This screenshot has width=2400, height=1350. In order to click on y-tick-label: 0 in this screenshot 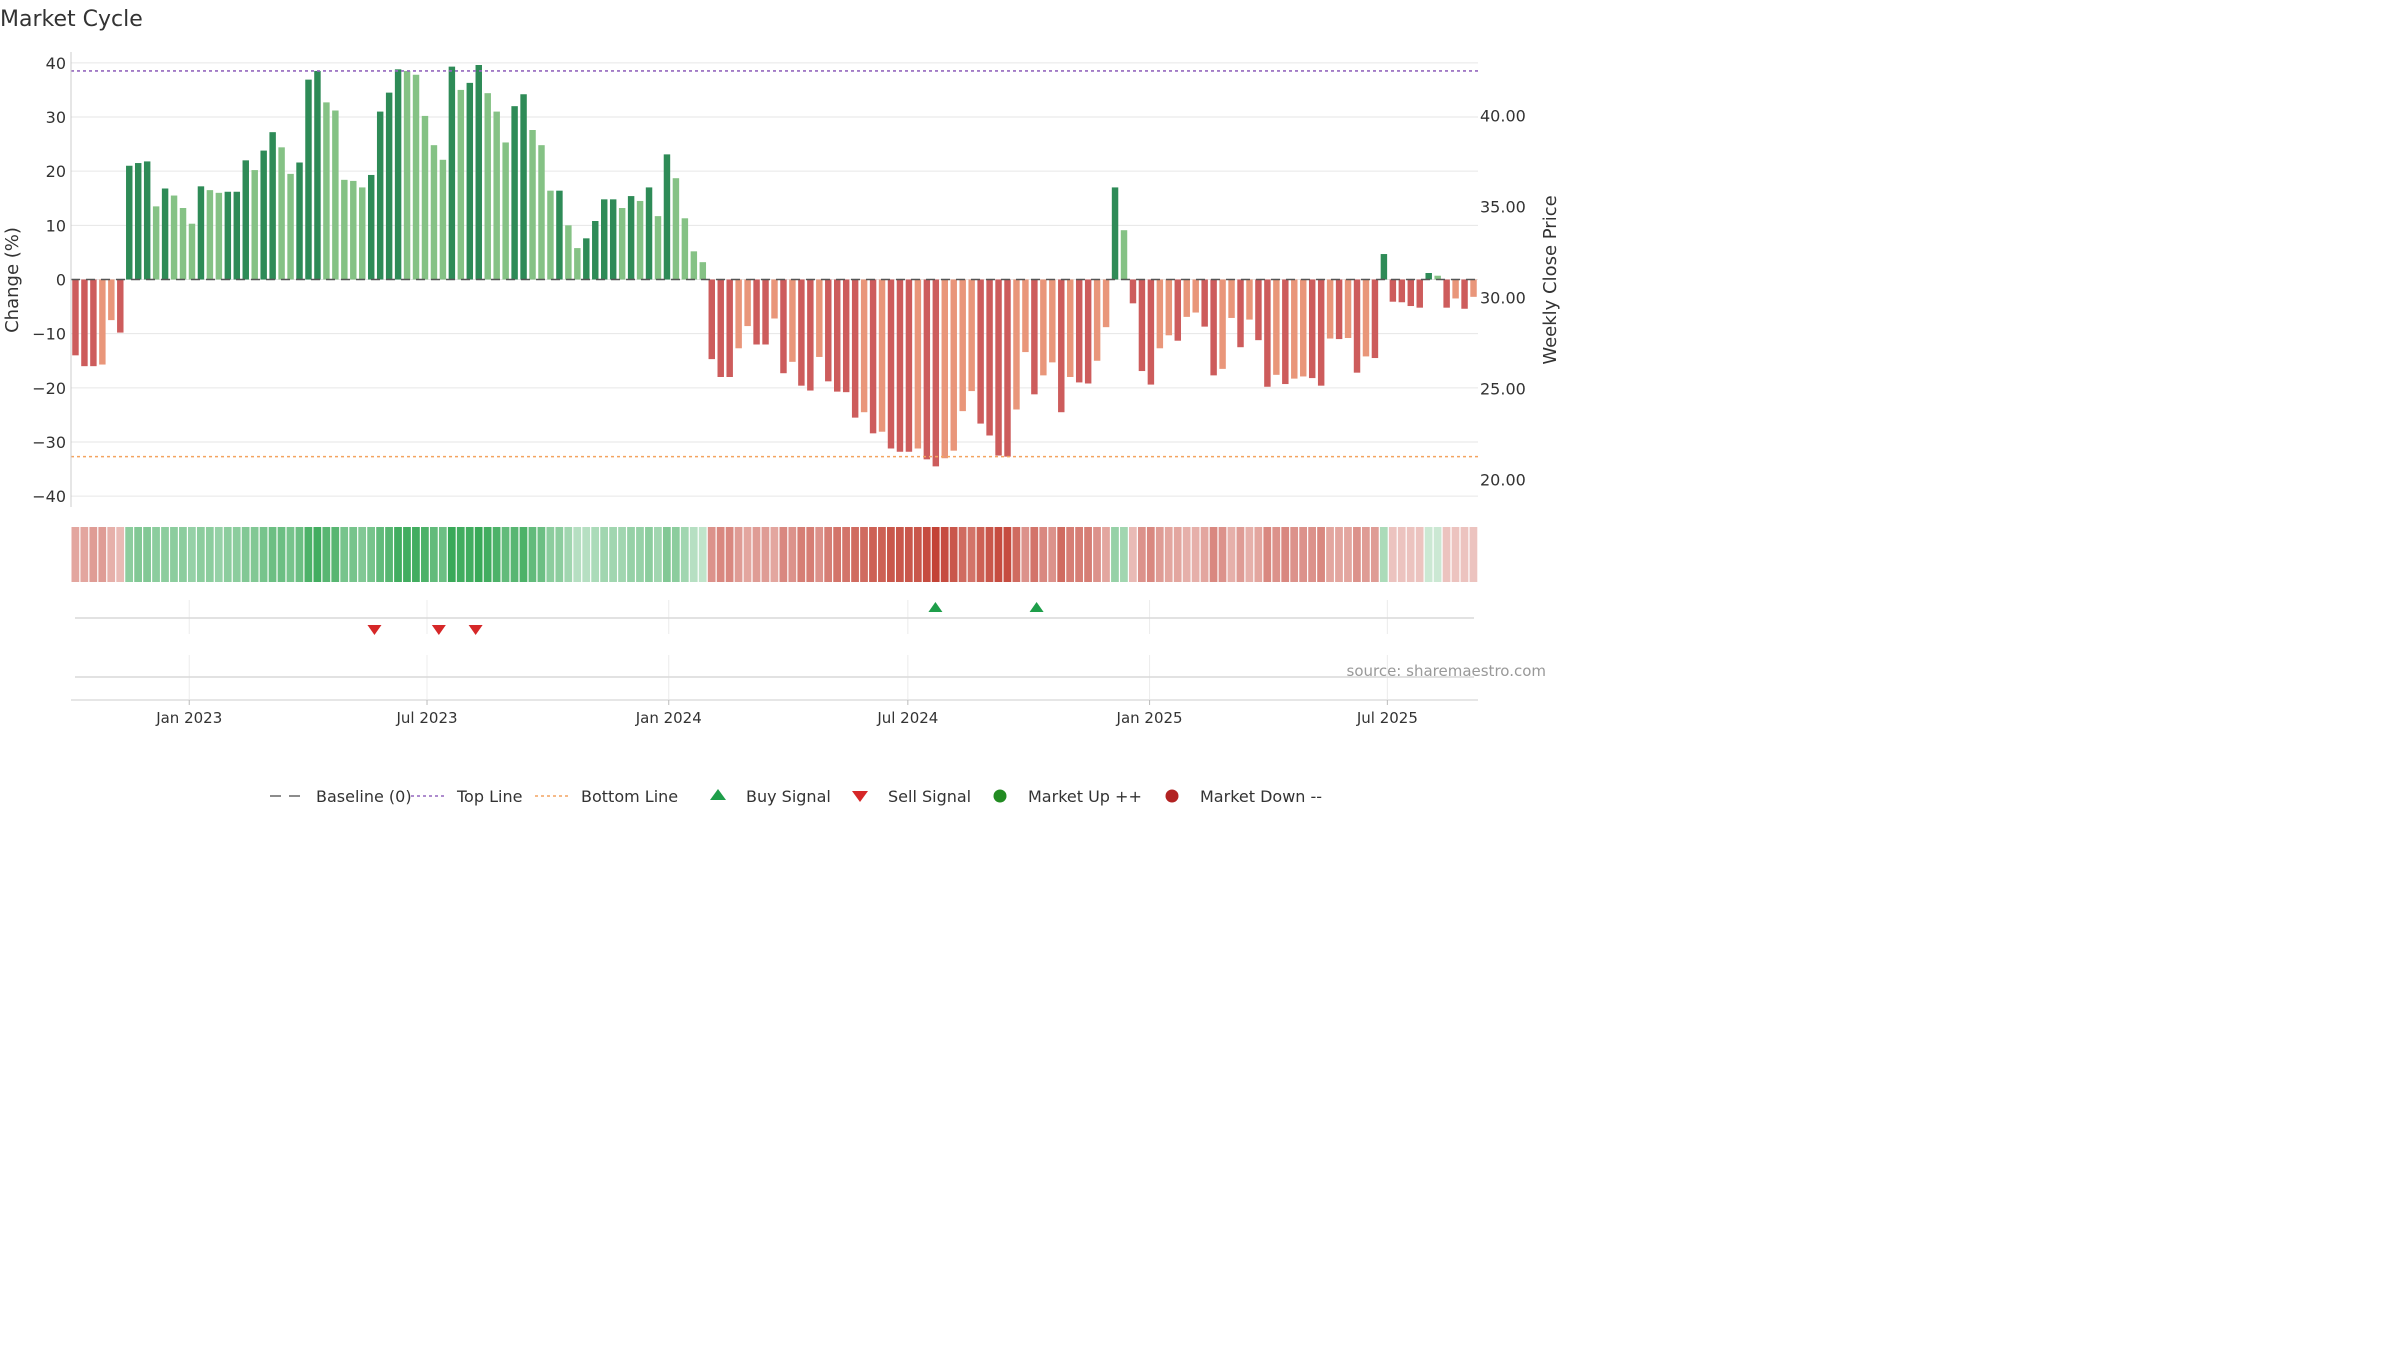, I will do `click(61, 280)`.